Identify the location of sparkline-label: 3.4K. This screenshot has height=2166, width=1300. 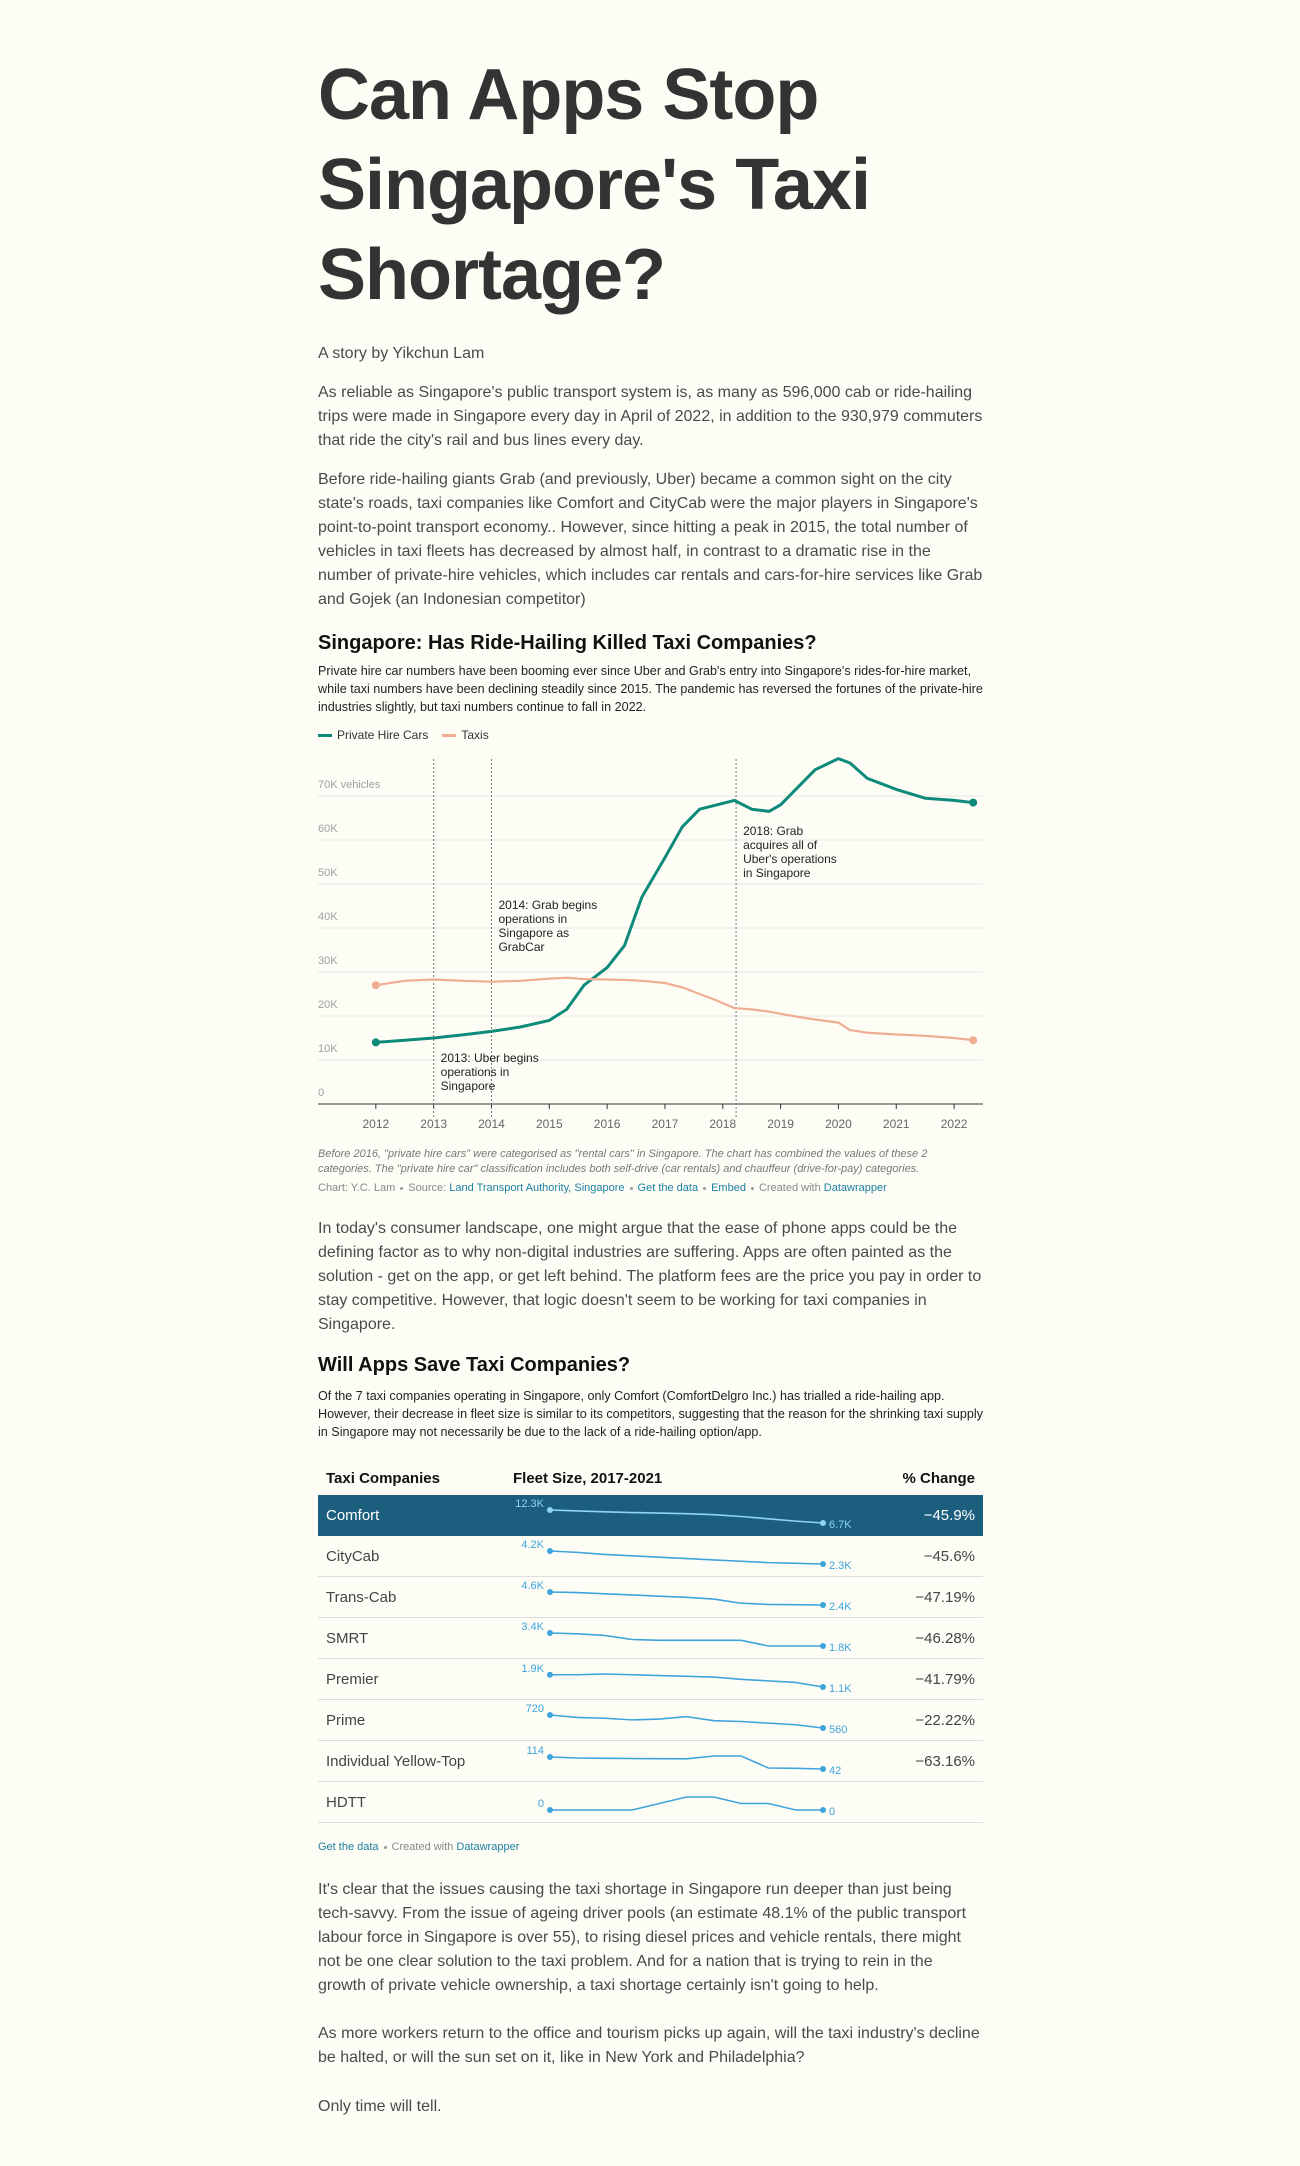
(532, 1627).